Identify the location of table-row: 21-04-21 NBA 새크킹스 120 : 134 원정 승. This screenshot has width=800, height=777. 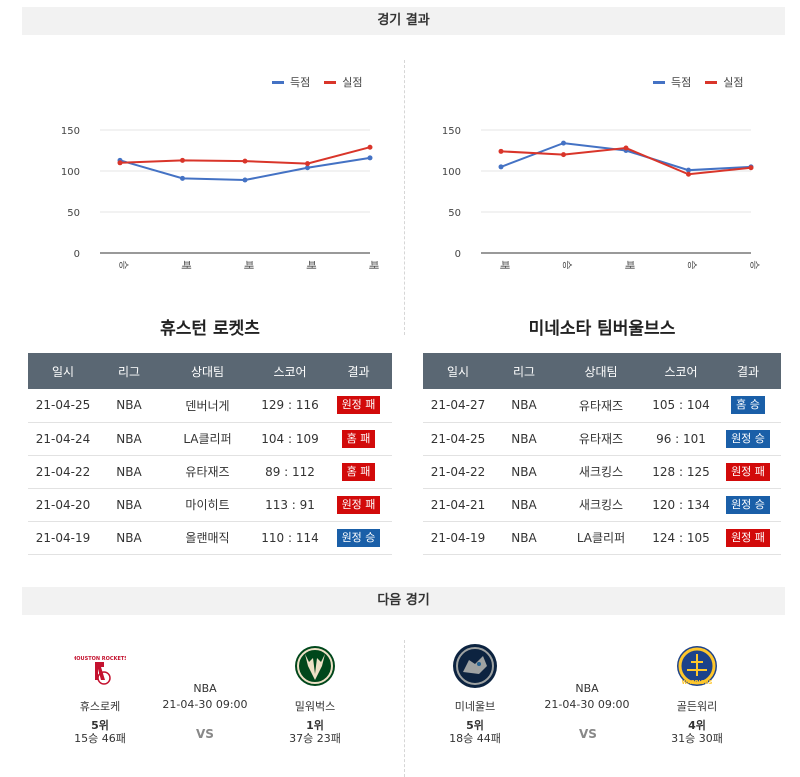
(602, 505).